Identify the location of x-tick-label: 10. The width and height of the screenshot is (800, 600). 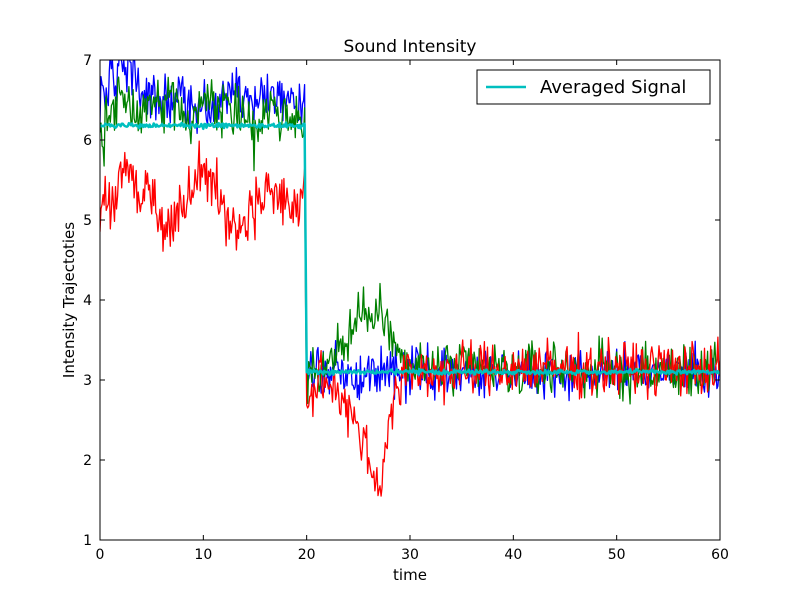
(203, 555).